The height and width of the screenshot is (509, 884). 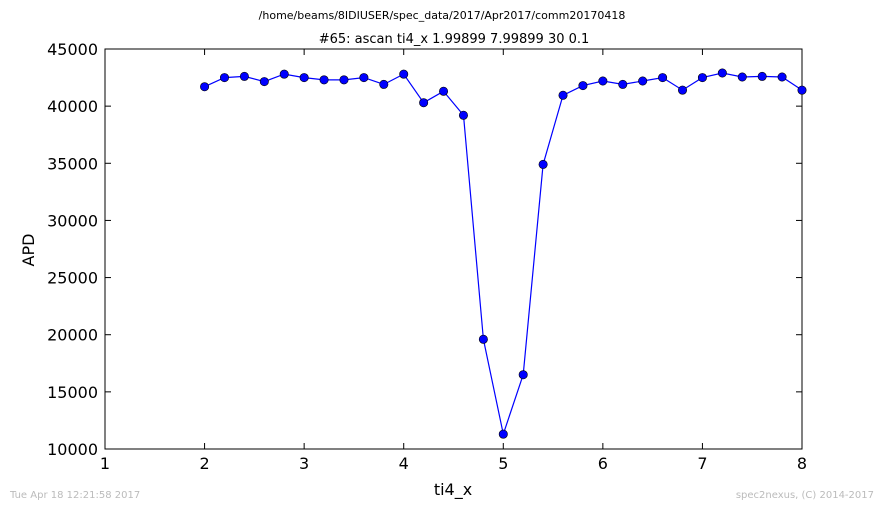 I want to click on chart-title: #65: ascan ti4_x 1.99899 7.99899 30 0.1, so click(x=454, y=39).